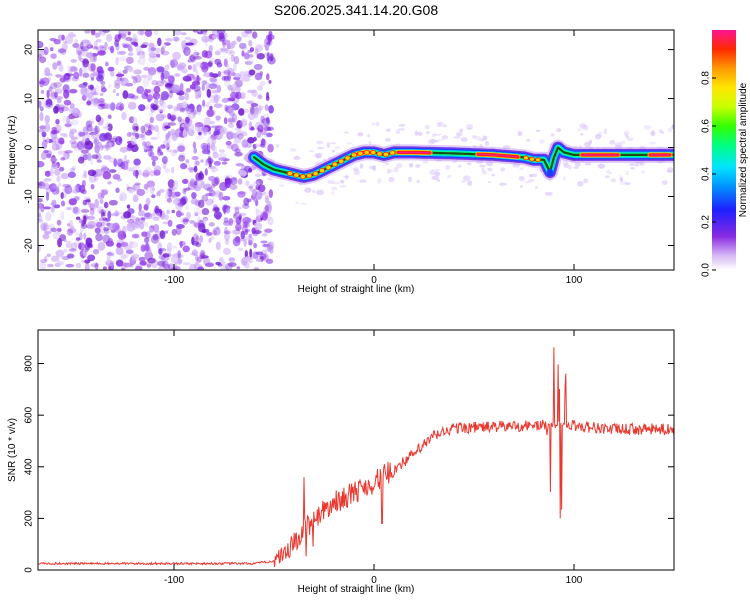  What do you see at coordinates (706, 270) in the screenshot?
I see `colorbar-tick-label: 0.0` at bounding box center [706, 270].